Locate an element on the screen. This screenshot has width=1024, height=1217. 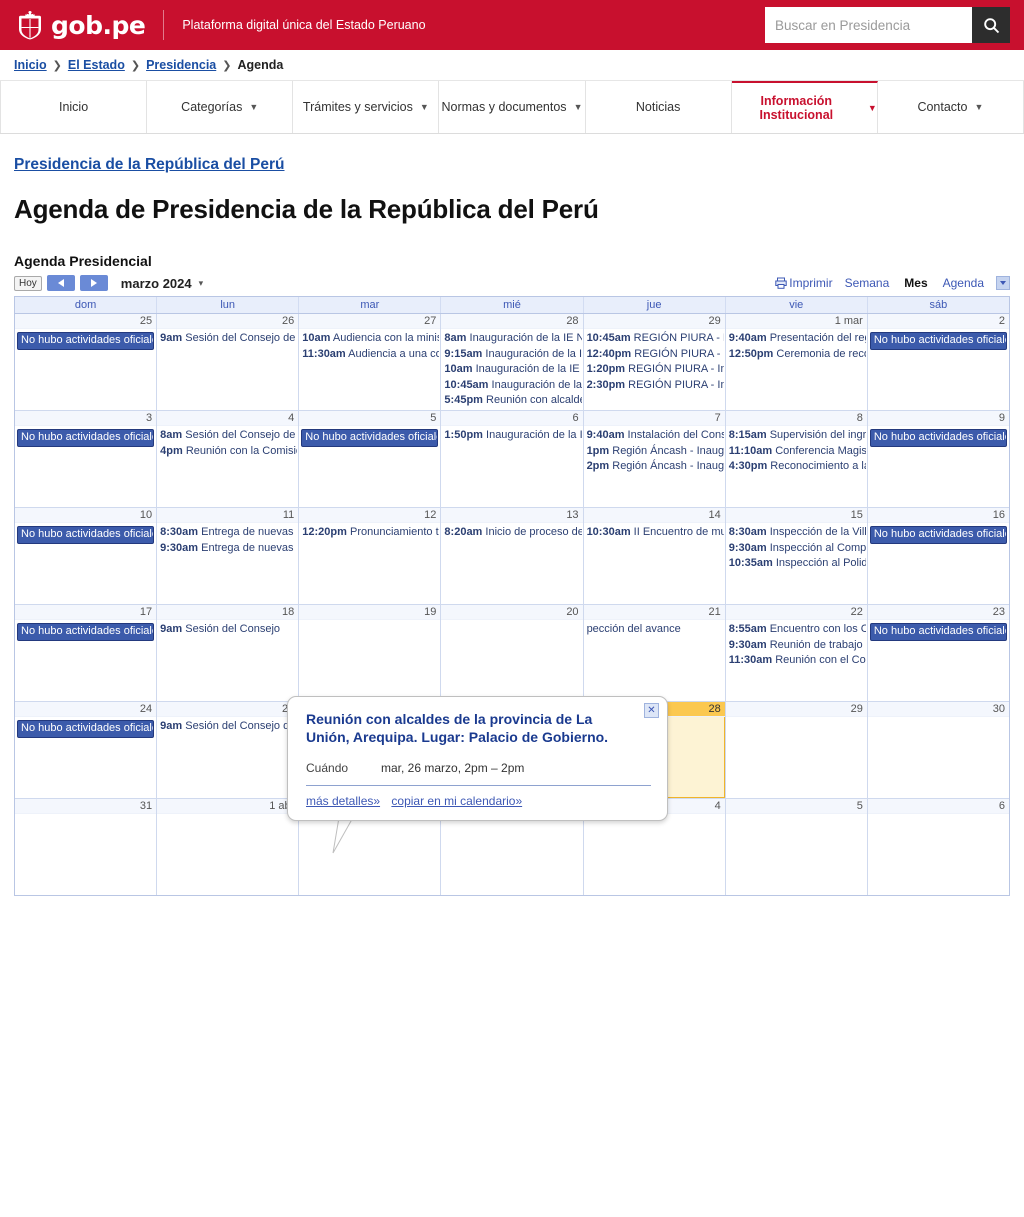
calendar-event: 8:15am Supervisión del ingre is located at coordinates (796, 436).